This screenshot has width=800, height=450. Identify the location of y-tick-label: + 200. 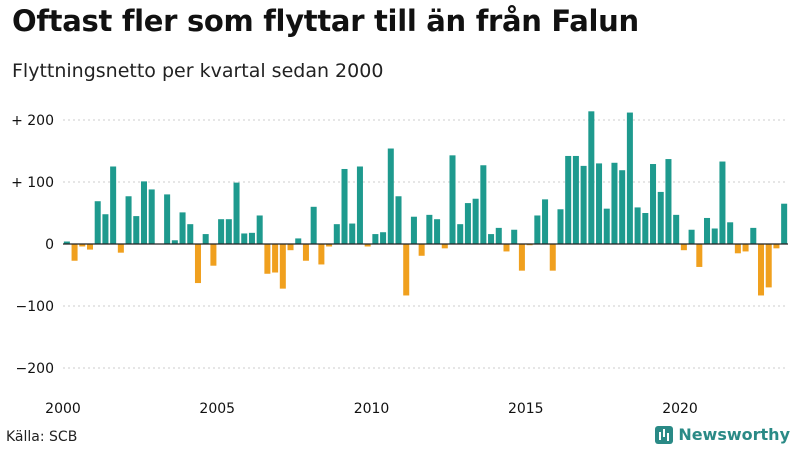
(32, 121).